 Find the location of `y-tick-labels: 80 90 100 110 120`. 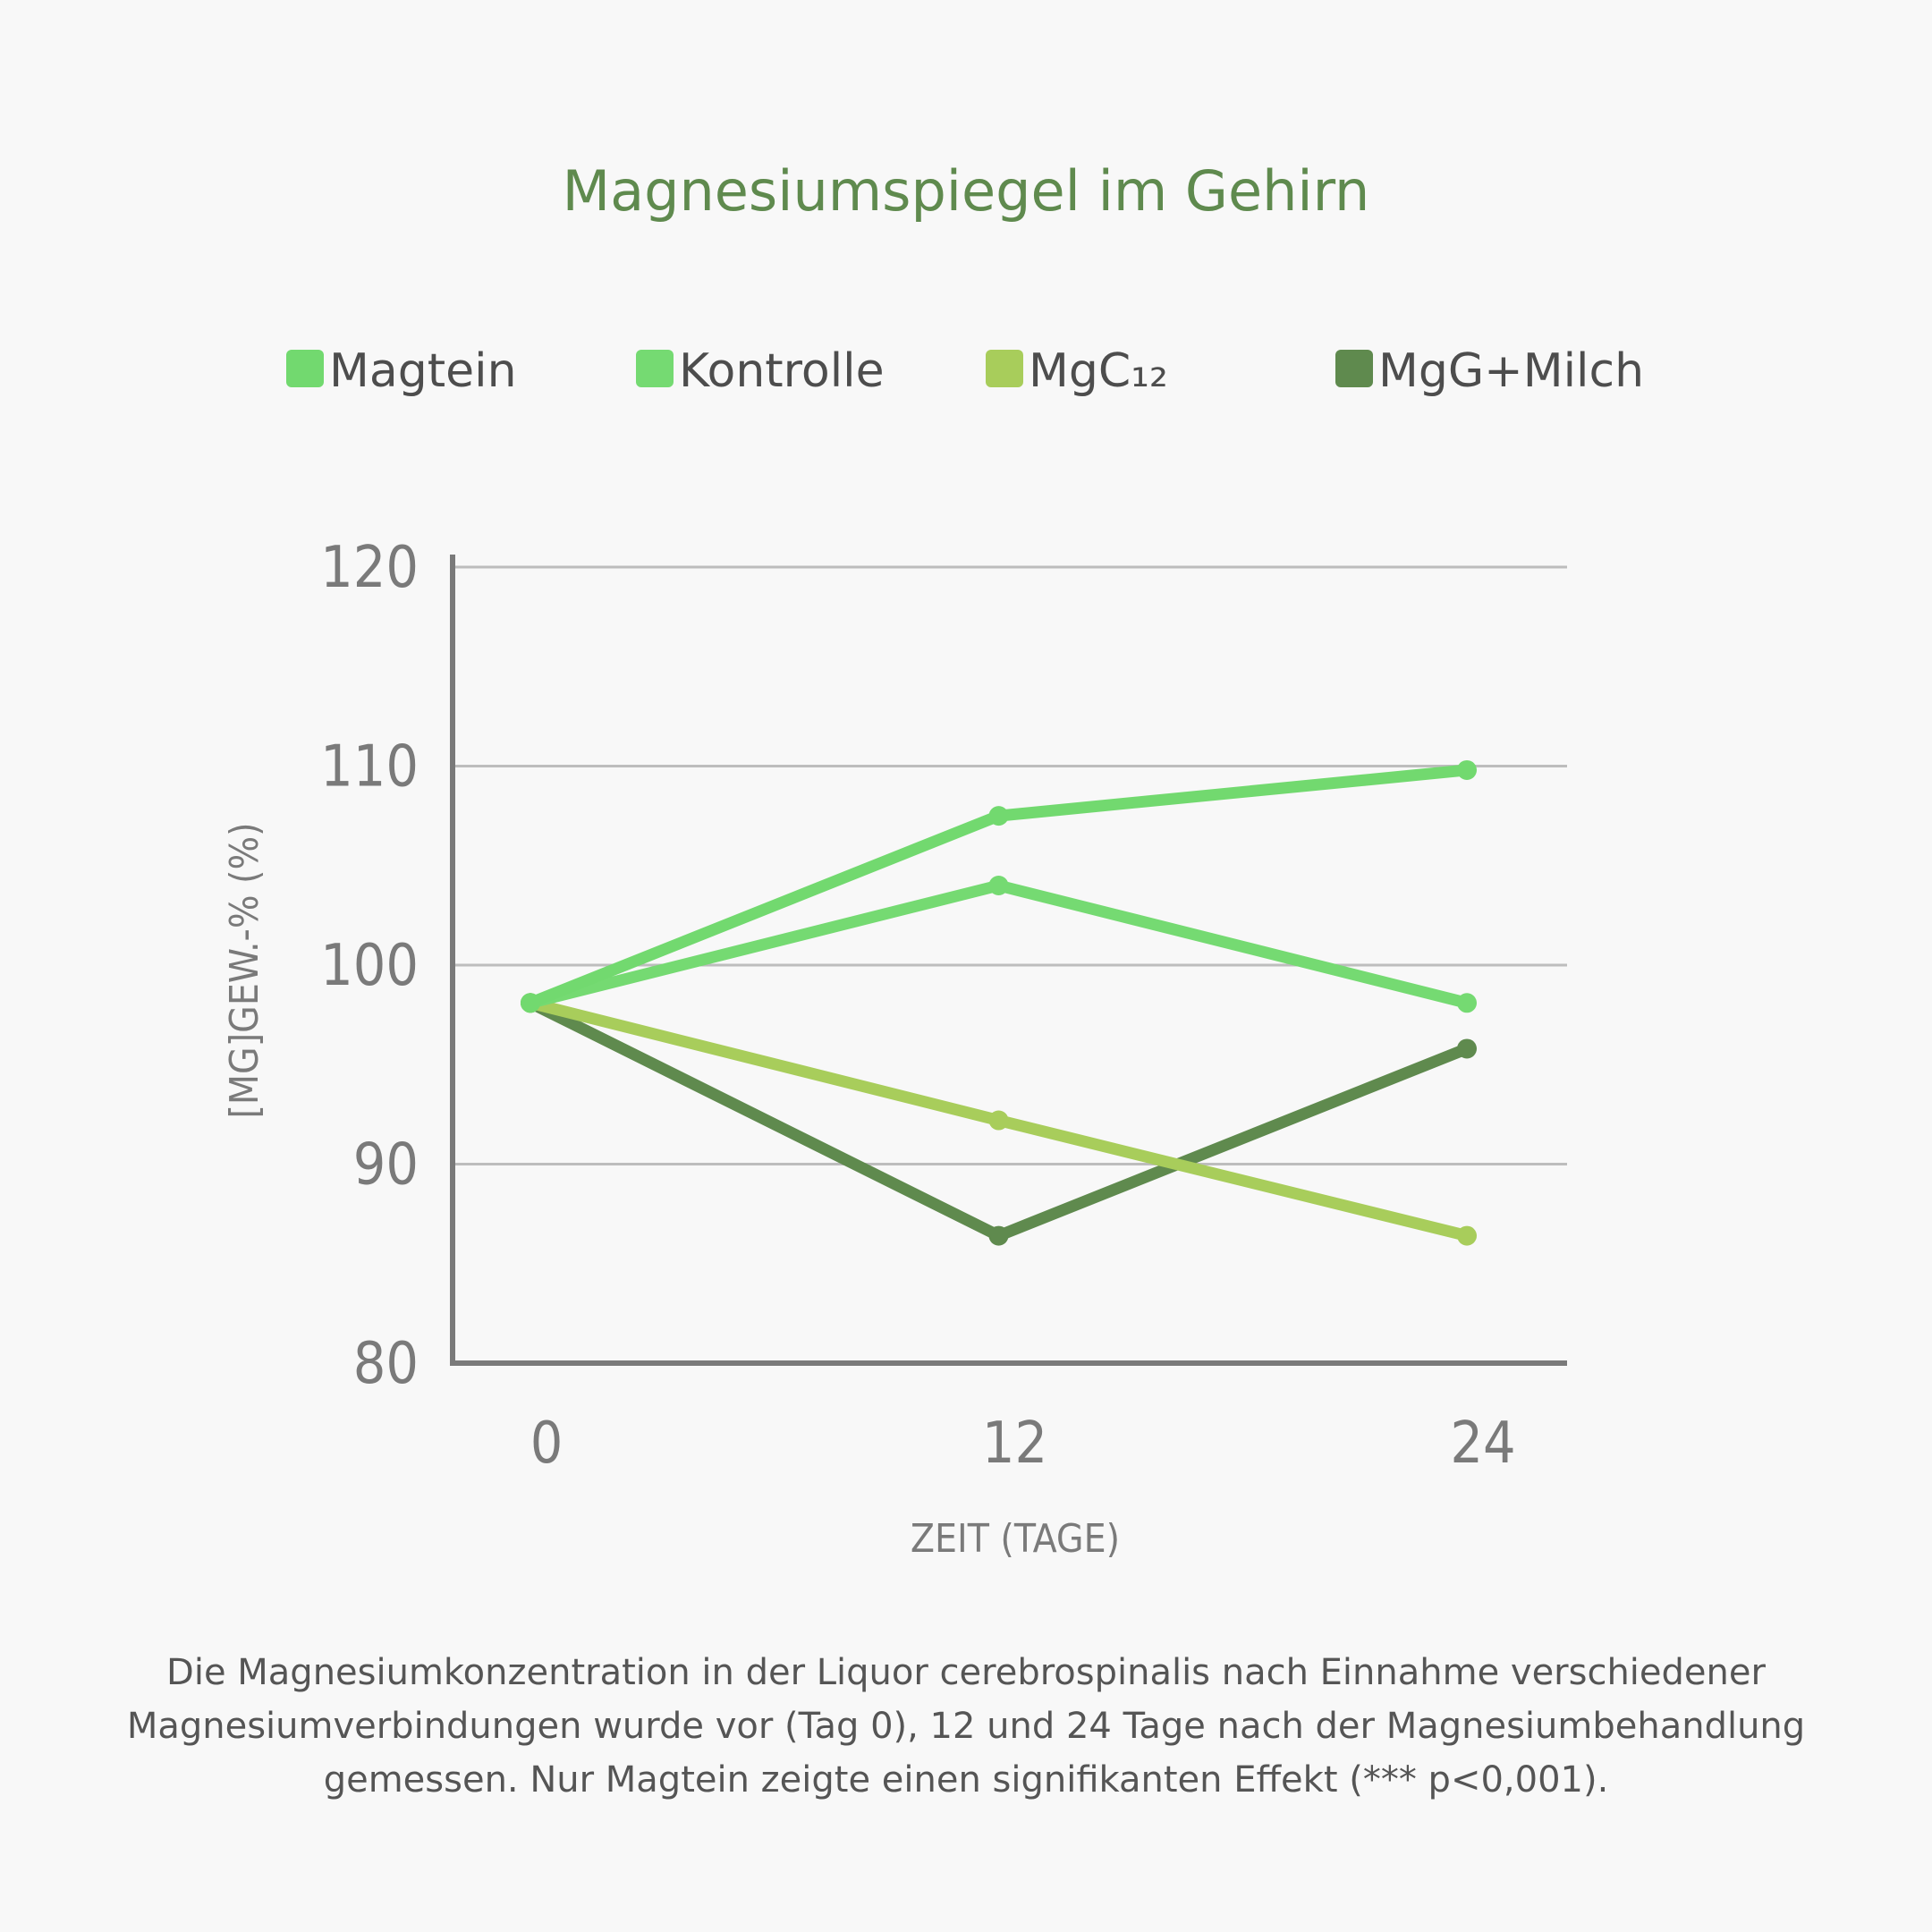

y-tick-labels: 80 90 100 110 120 is located at coordinates (369, 966).